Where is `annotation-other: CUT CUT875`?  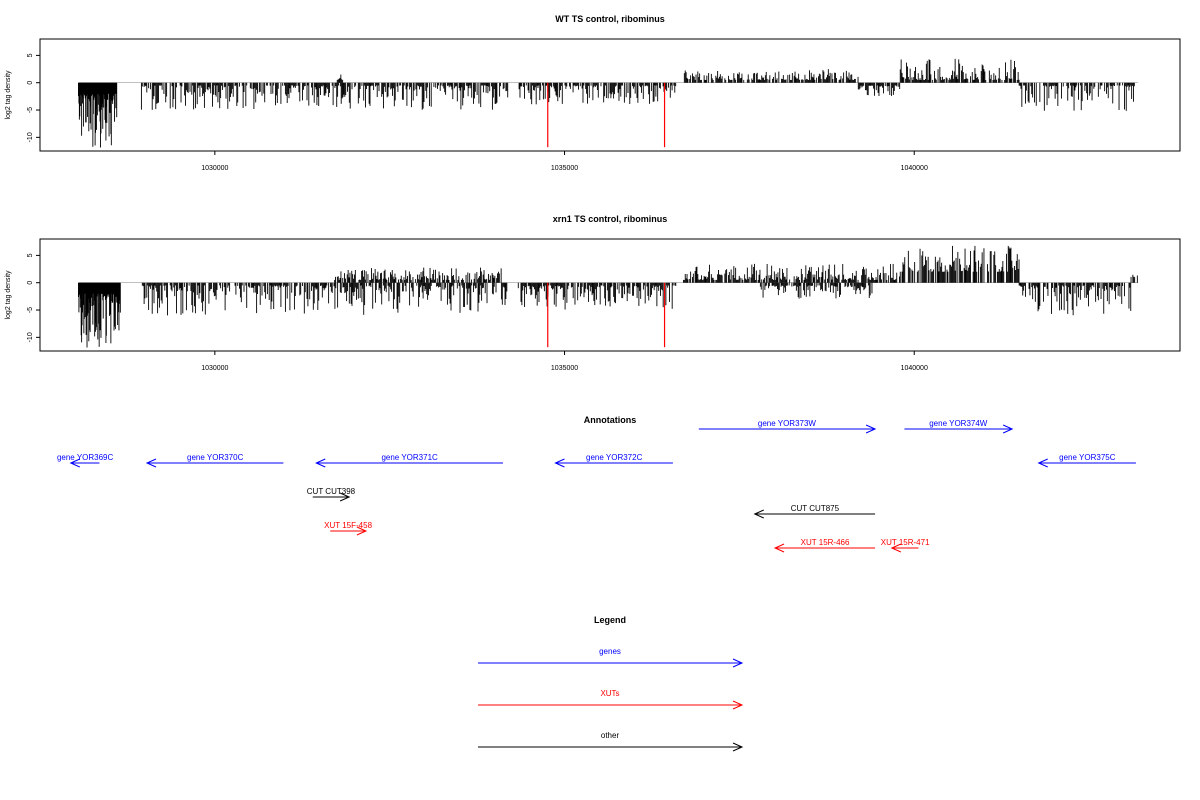 annotation-other: CUT CUT875 is located at coordinates (814, 511).